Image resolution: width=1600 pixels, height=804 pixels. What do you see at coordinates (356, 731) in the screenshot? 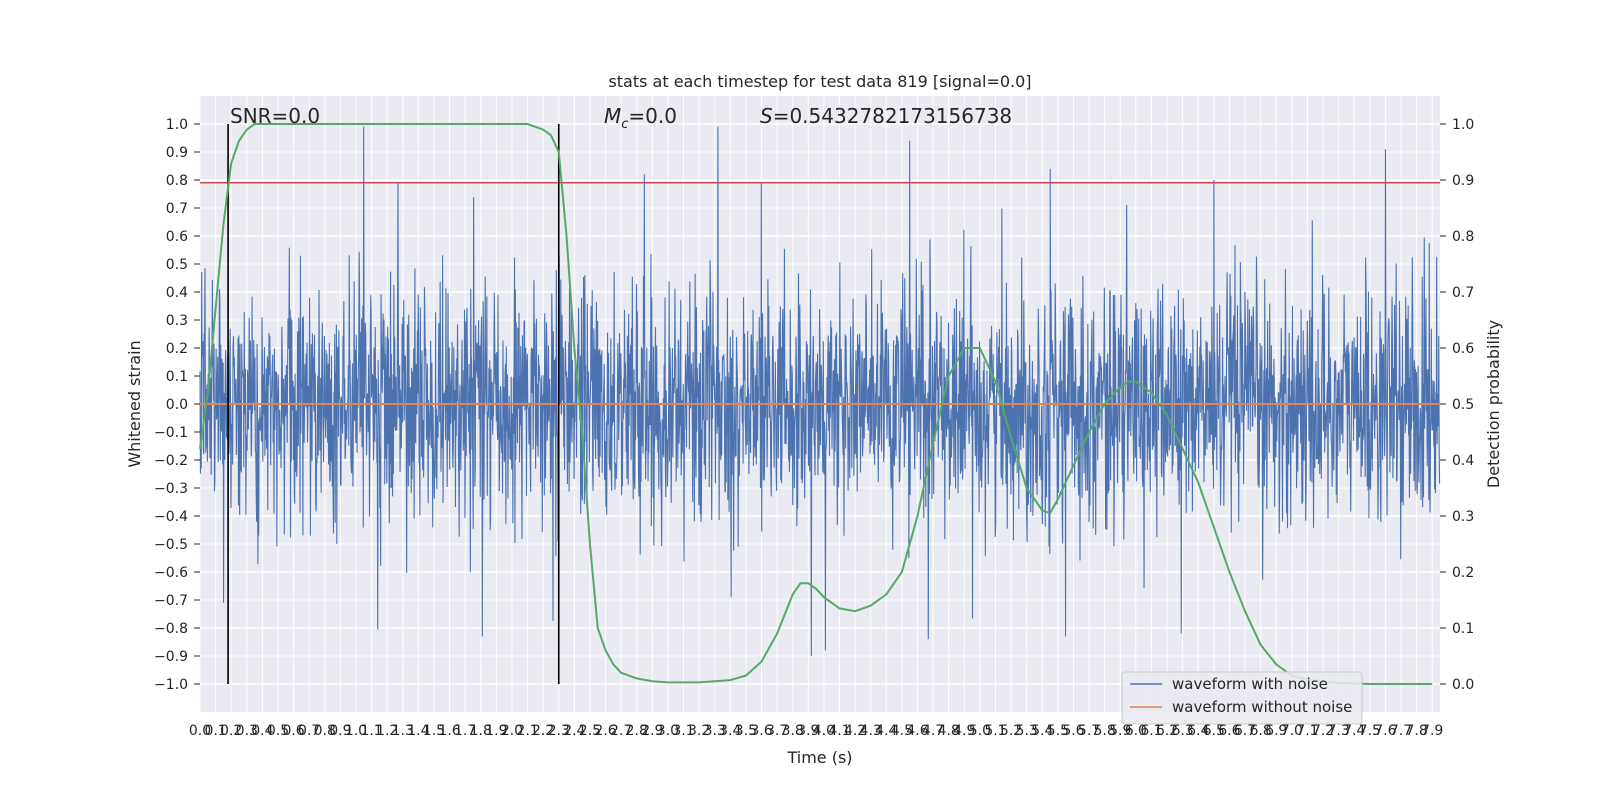
I see `x-tick-label: 1.0` at bounding box center [356, 731].